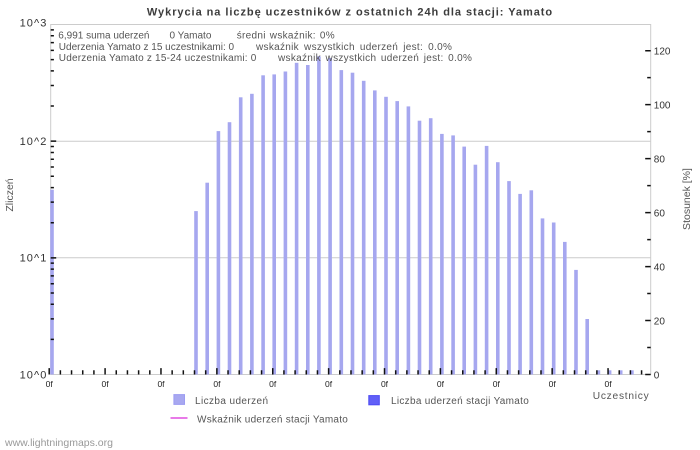 This screenshot has width=700, height=450. I want to click on svg-text: Zliczeń, so click(10, 194).